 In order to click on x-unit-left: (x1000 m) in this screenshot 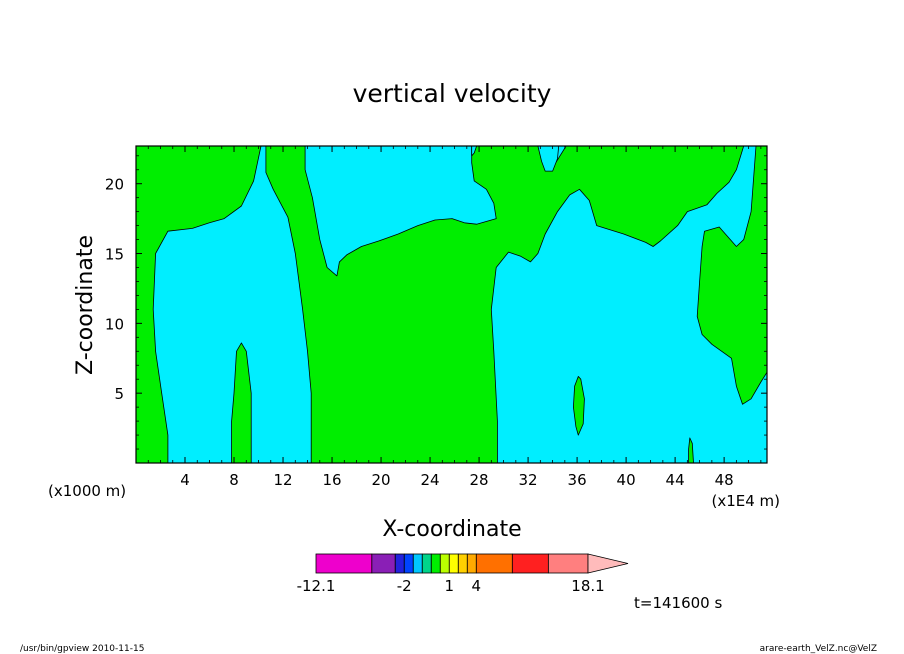, I will do `click(87, 491)`.